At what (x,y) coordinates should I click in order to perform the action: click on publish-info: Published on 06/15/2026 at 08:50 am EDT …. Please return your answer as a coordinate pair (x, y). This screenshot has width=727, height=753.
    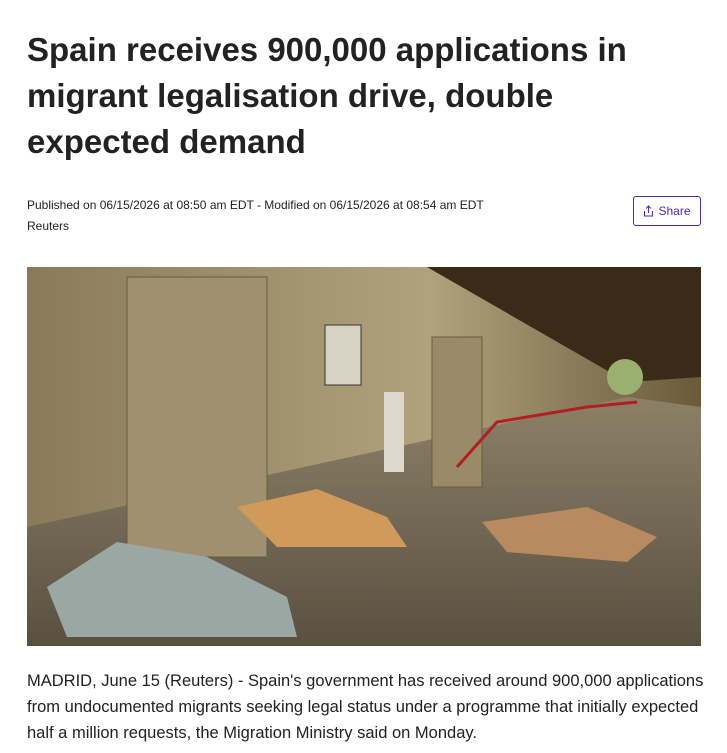
    Looking at the image, I should click on (255, 205).